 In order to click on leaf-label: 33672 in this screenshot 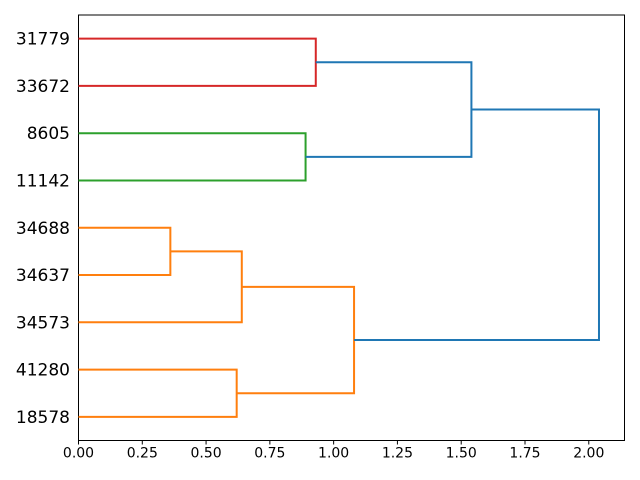, I will do `click(43, 87)`.